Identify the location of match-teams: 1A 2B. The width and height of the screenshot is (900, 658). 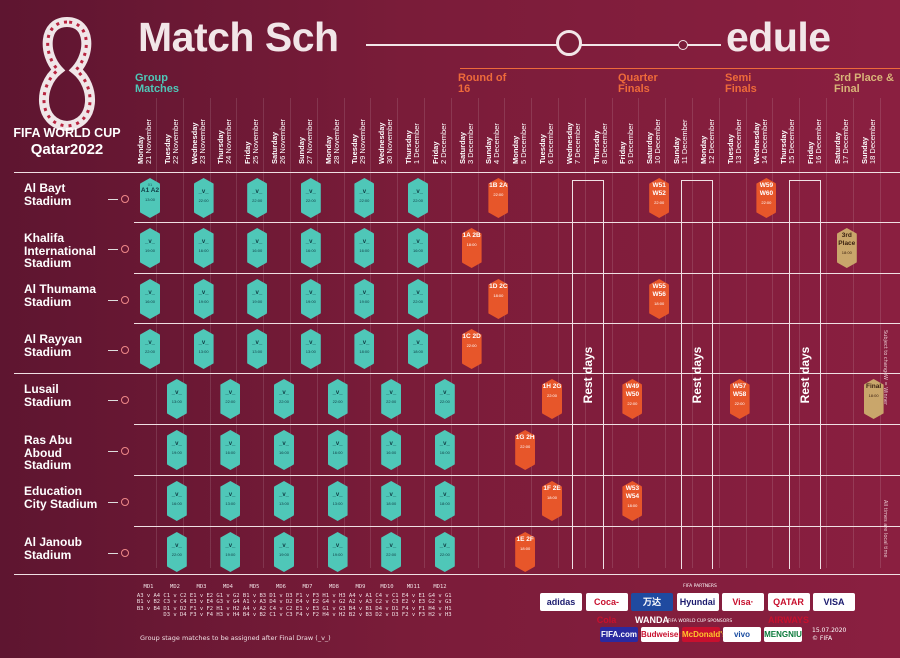
(471, 235).